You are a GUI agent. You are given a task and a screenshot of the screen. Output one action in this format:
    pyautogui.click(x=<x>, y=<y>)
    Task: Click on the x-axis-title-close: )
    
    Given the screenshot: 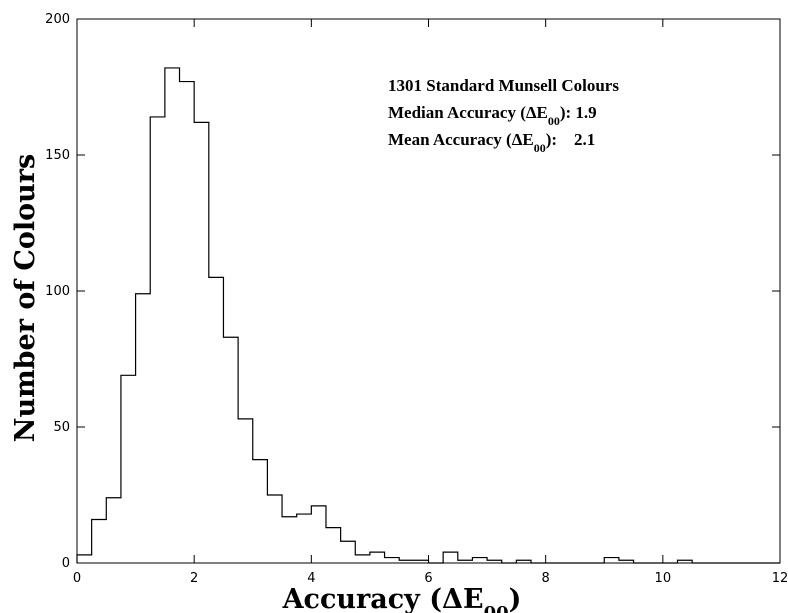 What is the action you would take?
    pyautogui.click(x=515, y=598)
    